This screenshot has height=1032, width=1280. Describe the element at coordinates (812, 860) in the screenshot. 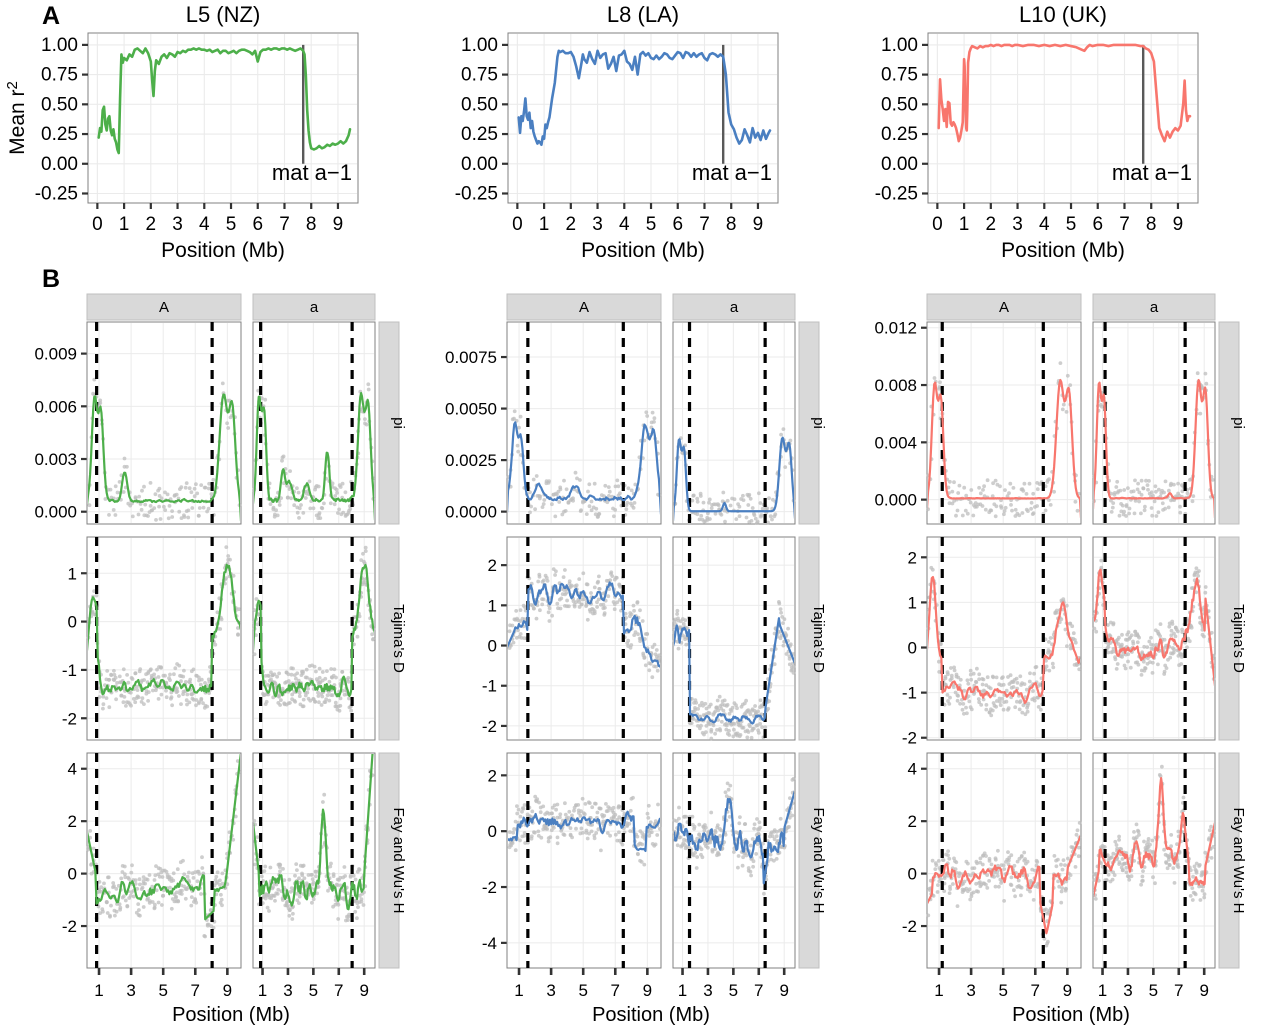

I see `facet-strip-right: Fay and Wu's H` at that location.